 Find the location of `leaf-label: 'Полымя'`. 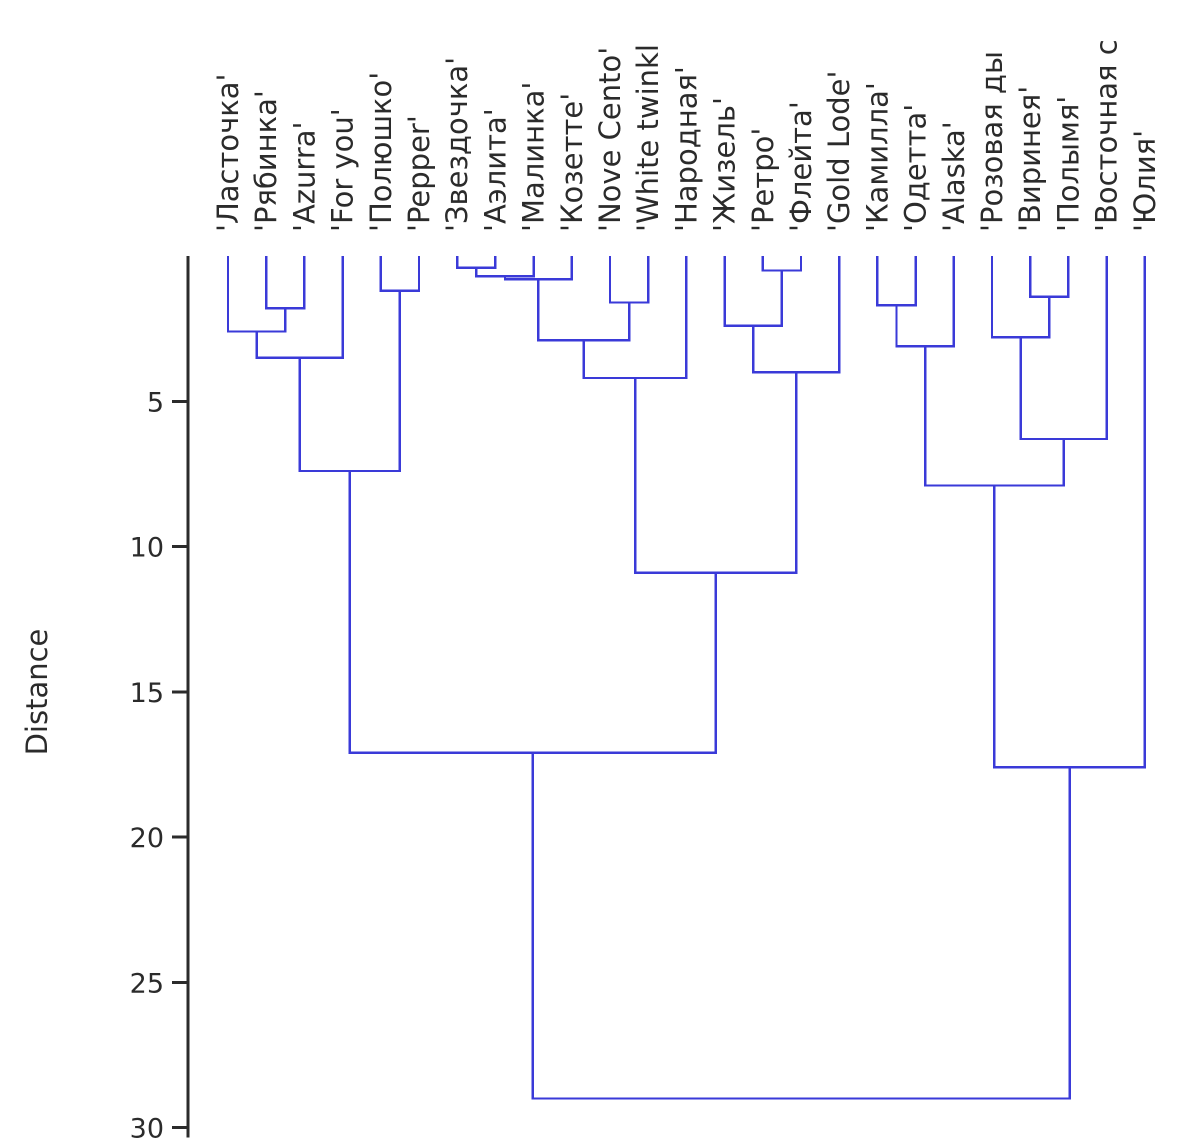

leaf-label: 'Полымя' is located at coordinates (1068, 164).